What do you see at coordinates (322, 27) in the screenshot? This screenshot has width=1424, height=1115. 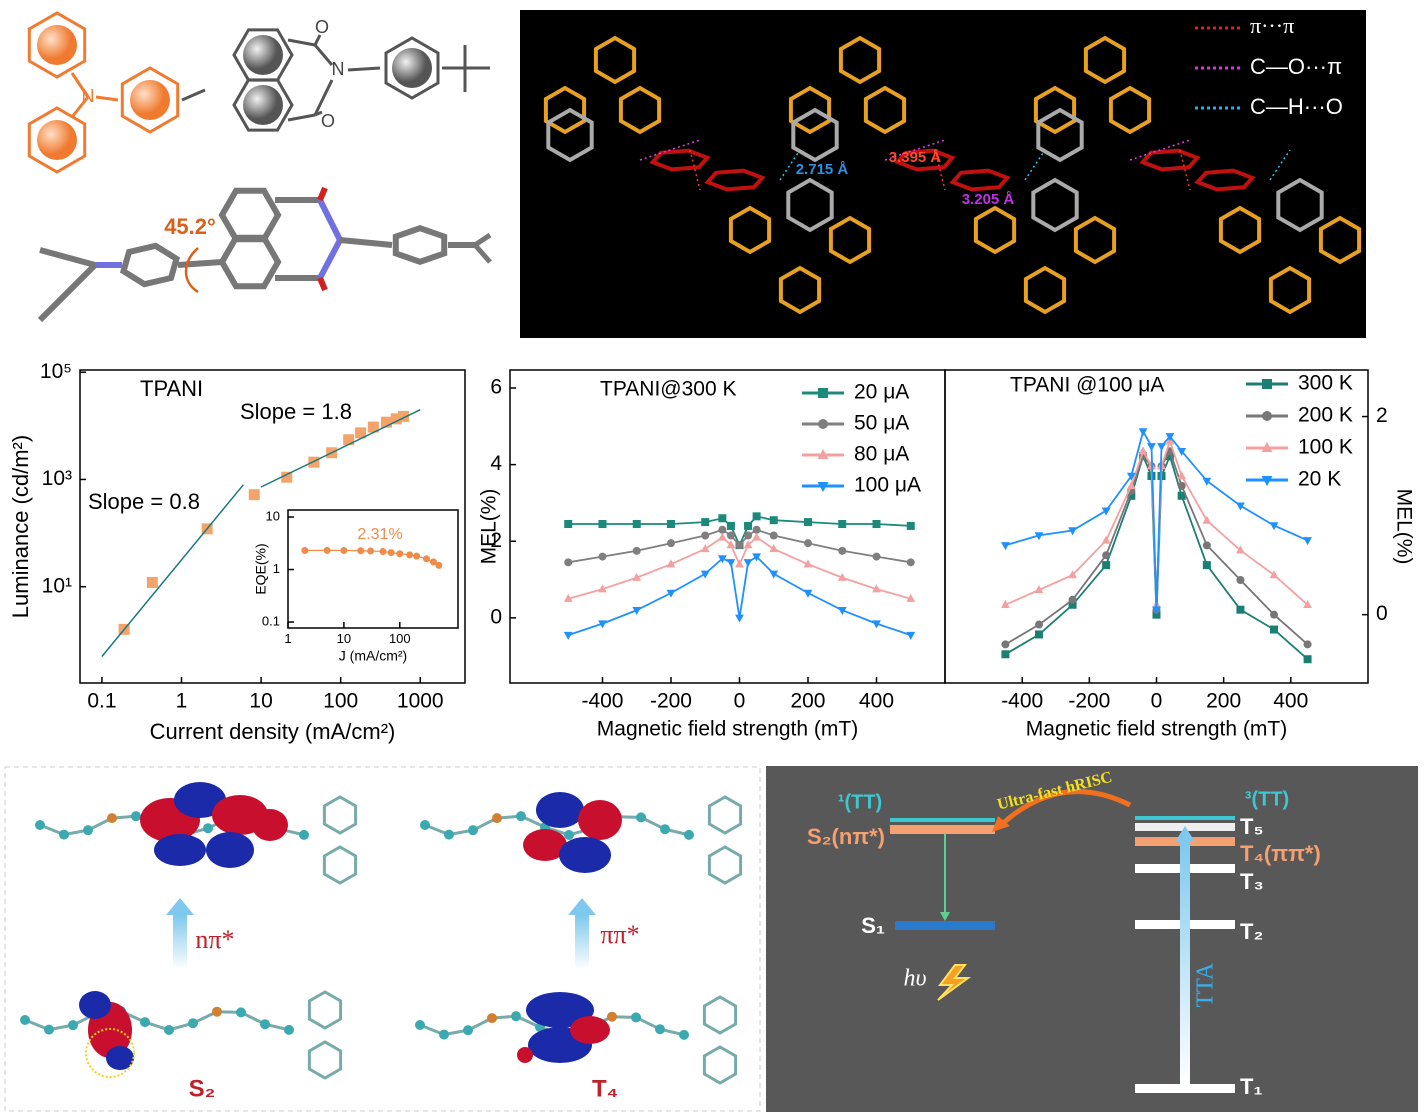 I see `atom-label: O` at bounding box center [322, 27].